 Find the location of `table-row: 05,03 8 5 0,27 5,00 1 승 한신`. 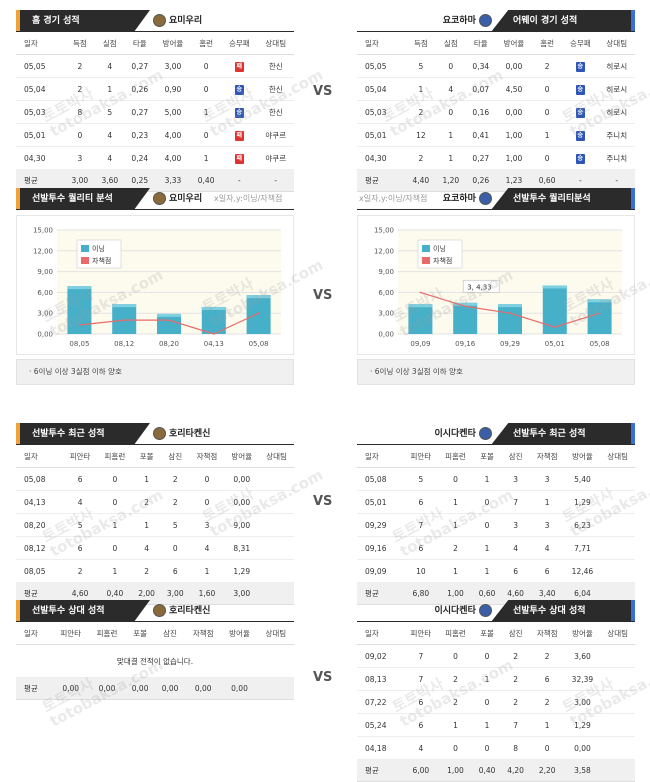

table-row: 05,03 8 5 0,27 5,00 1 승 한신 is located at coordinates (155, 112).